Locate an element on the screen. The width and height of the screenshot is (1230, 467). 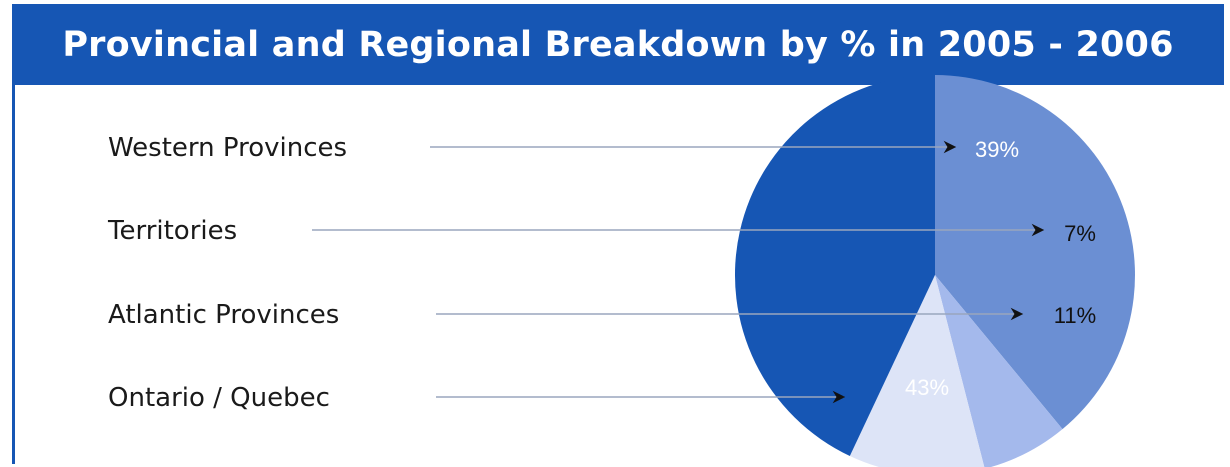
value-labels: 39% 7% 11% 43% is located at coordinates (1000, 268).